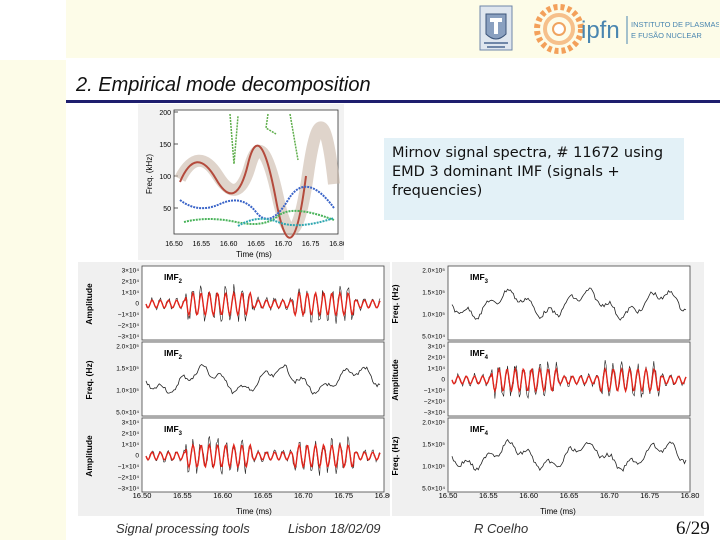 Image resolution: width=720 pixels, height=540 pixels. What do you see at coordinates (257, 202) in the screenshot?
I see `spectrogram-trace-blue` at bounding box center [257, 202].